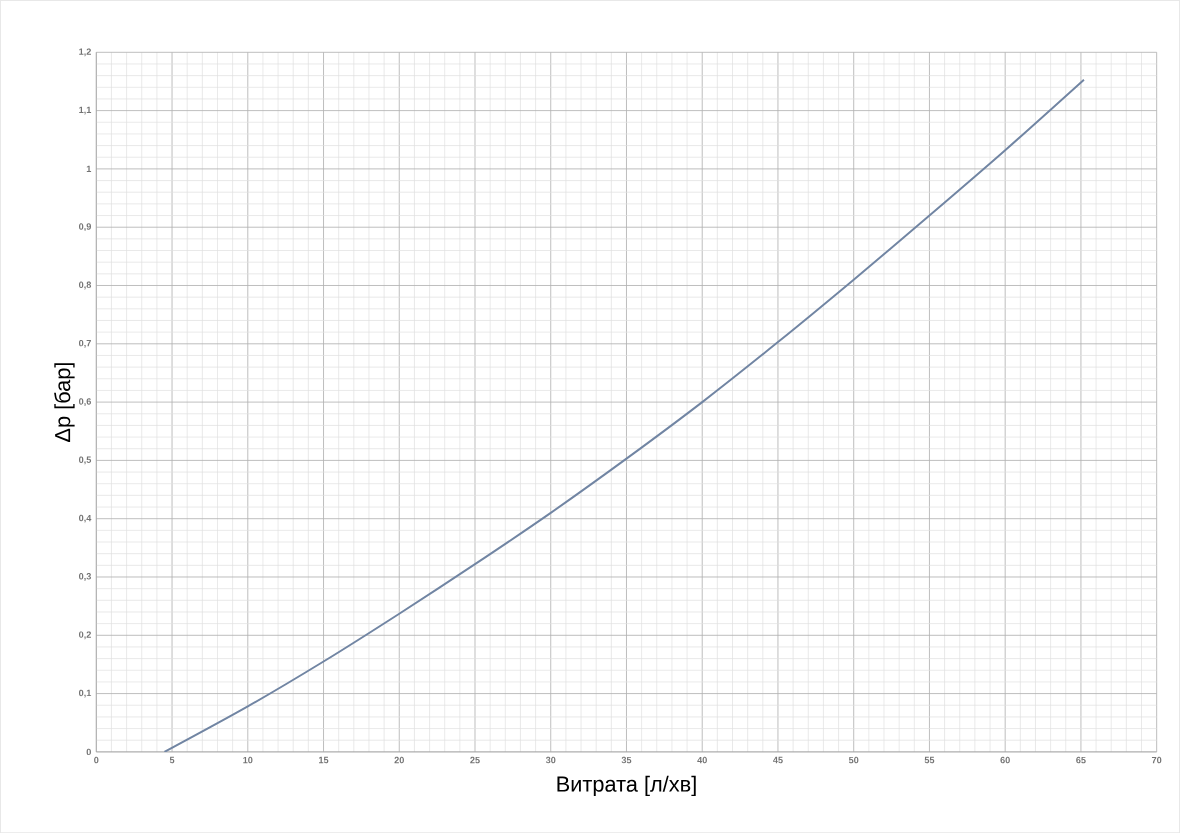  Describe the element at coordinates (1081, 760) in the screenshot. I see `x-tick-label: 65` at that location.